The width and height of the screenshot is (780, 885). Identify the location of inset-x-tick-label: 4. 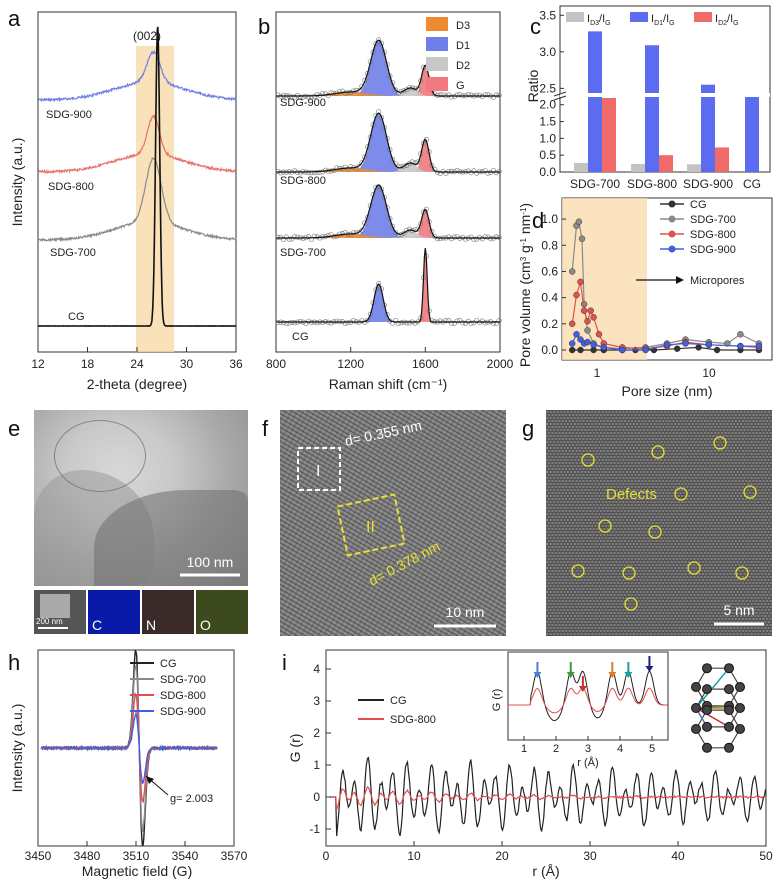
(620, 749).